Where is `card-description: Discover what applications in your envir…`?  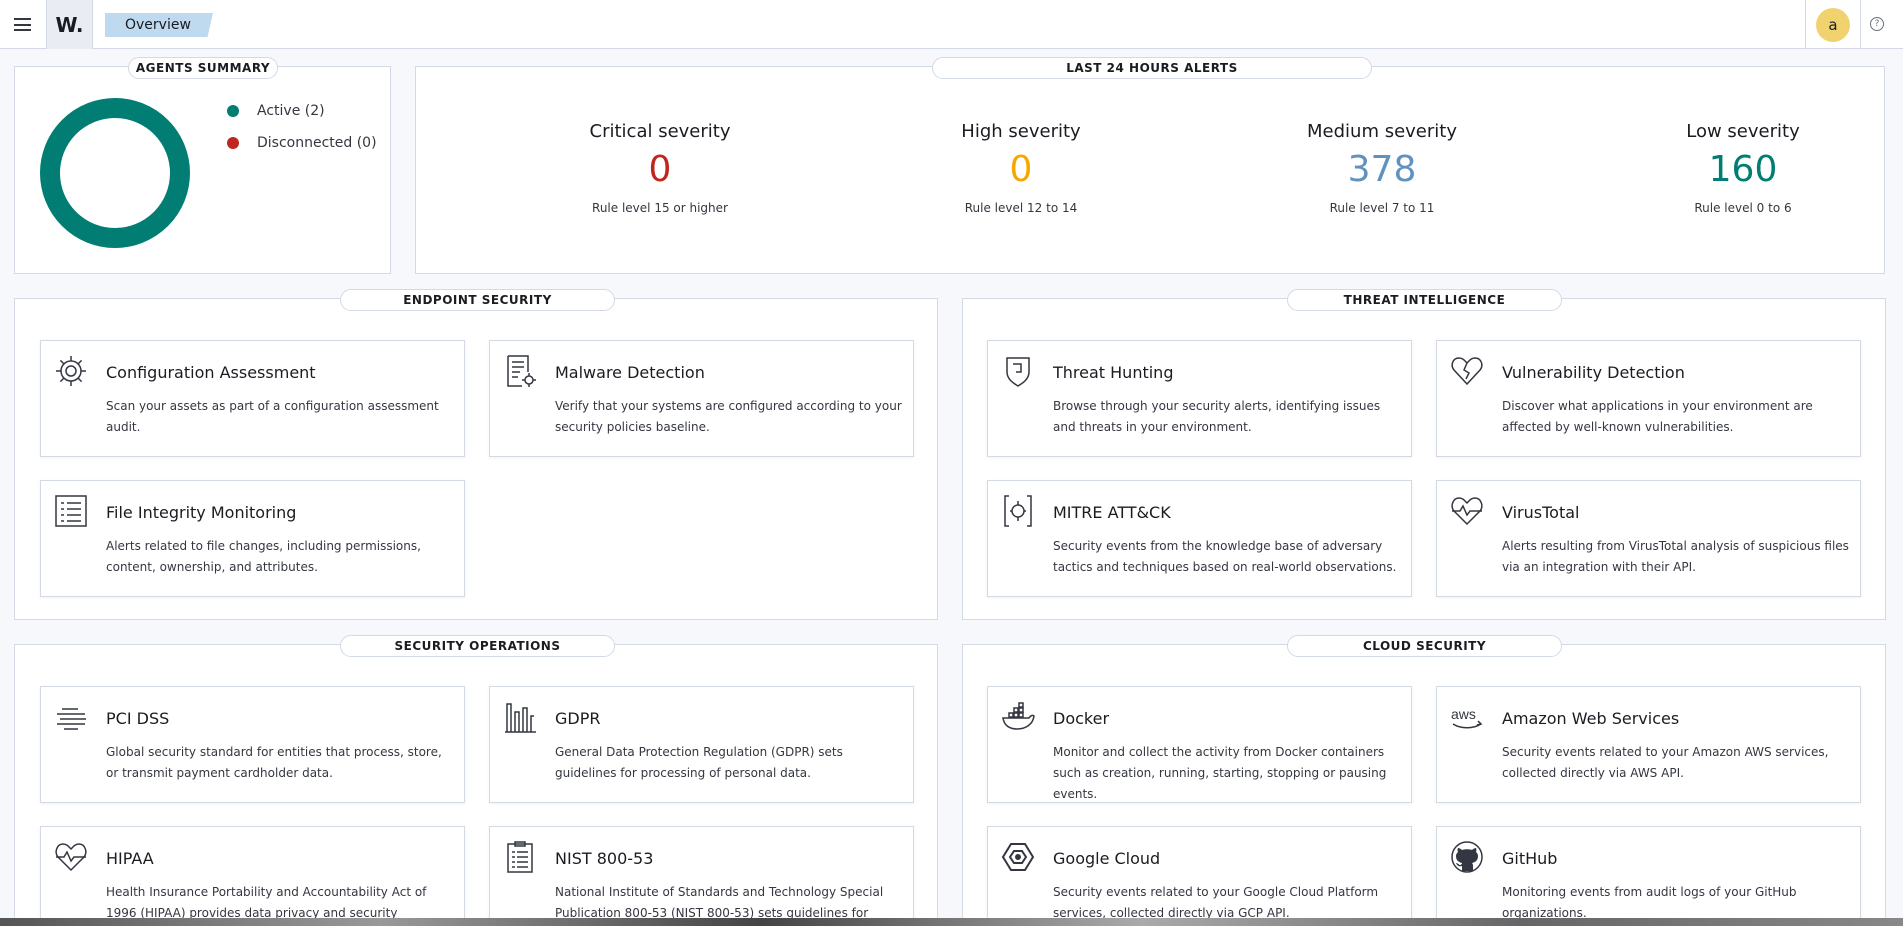 card-description: Discover what applications in your envir… is located at coordinates (1657, 416).